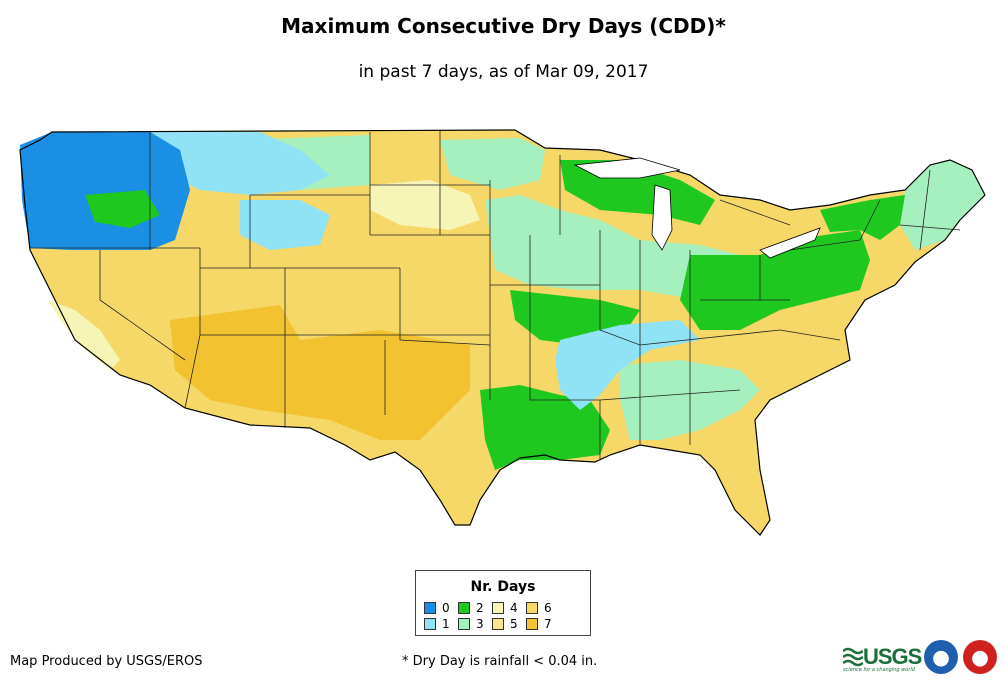  Describe the element at coordinates (980, 657) in the screenshot. I see `nws-logo` at that location.